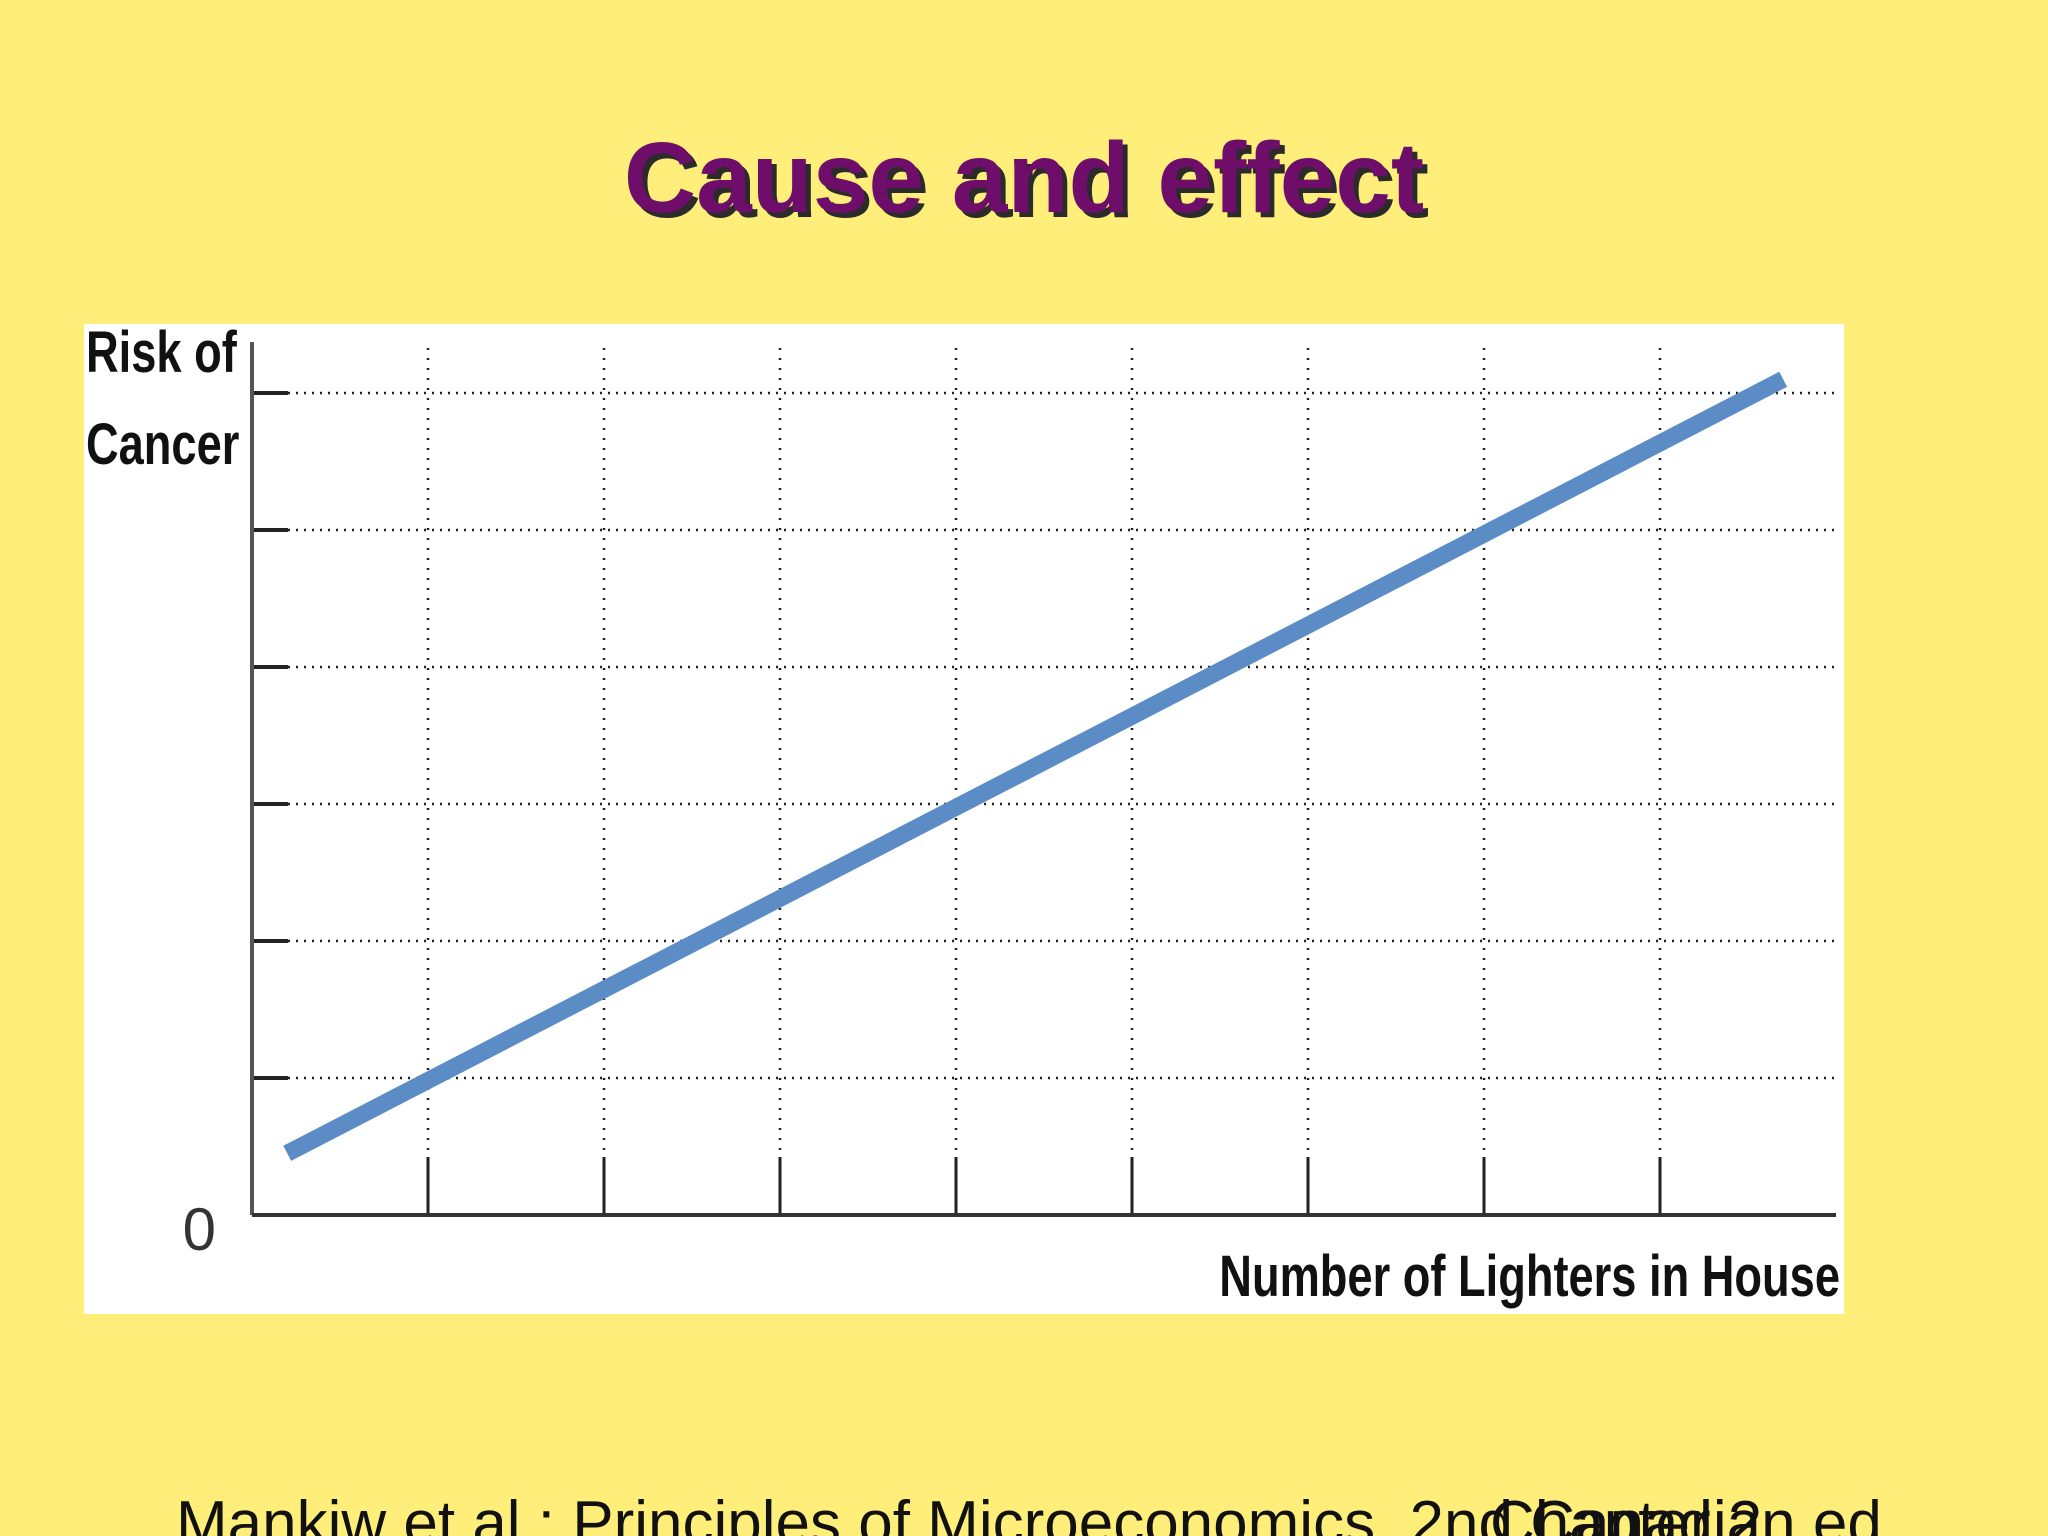 This screenshot has width=2048, height=1536. I want to click on y-axis-label-line-2: Cancer, so click(162, 445).